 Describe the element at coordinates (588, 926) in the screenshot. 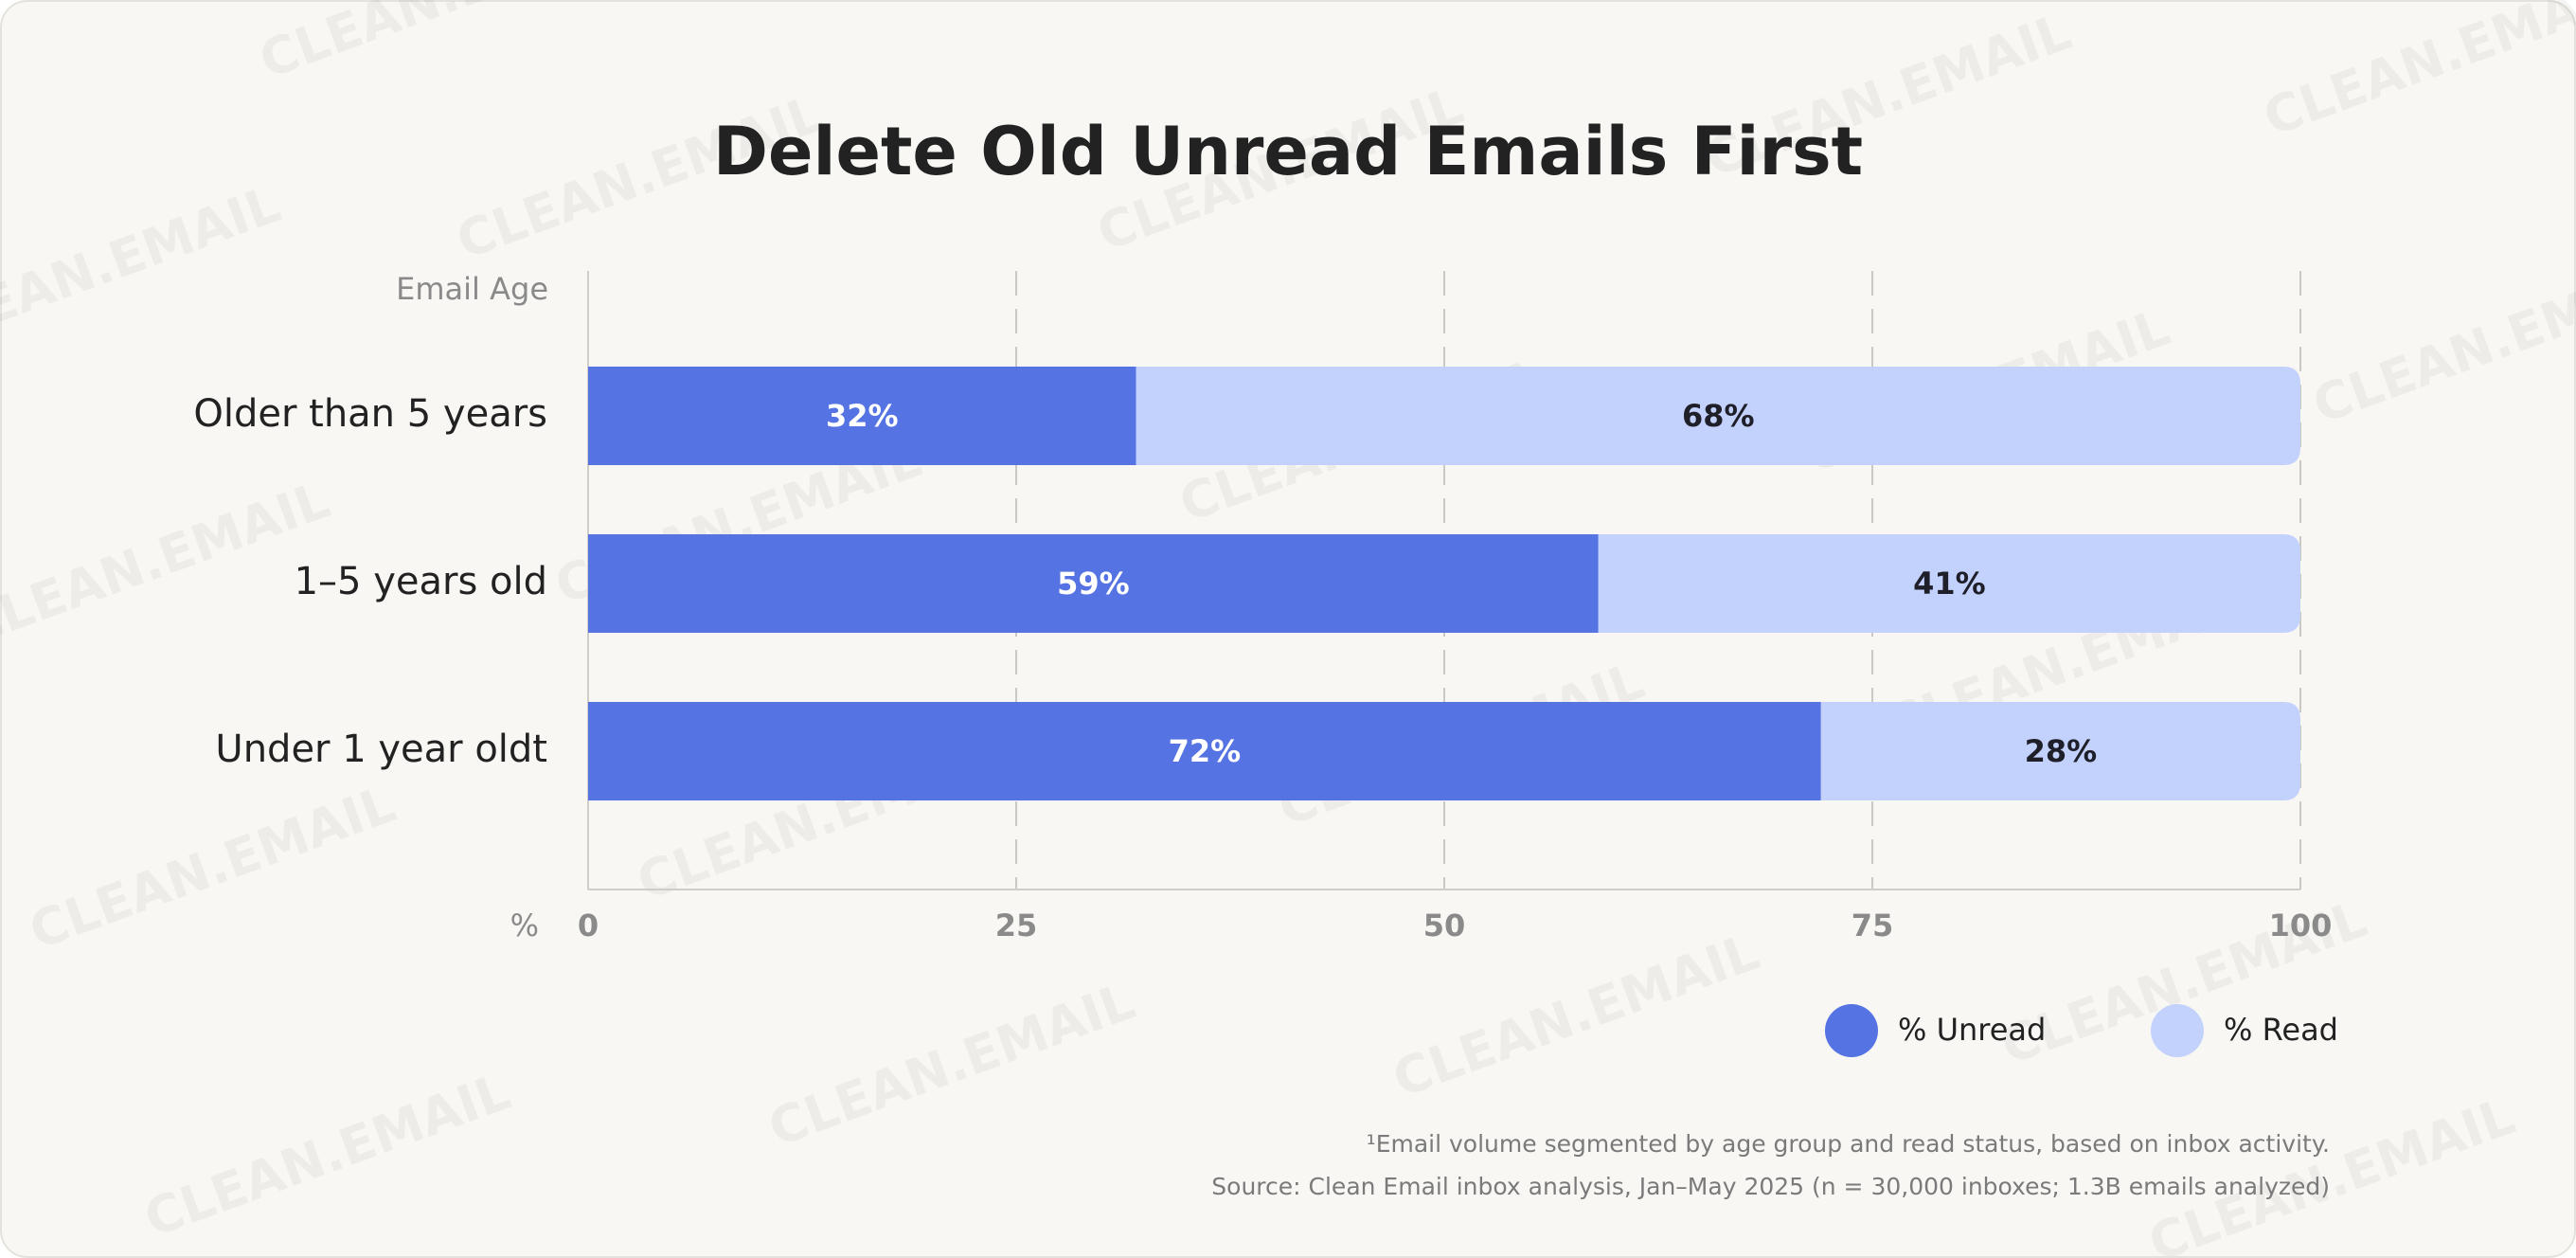

I see `x-tick-label: 0` at that location.